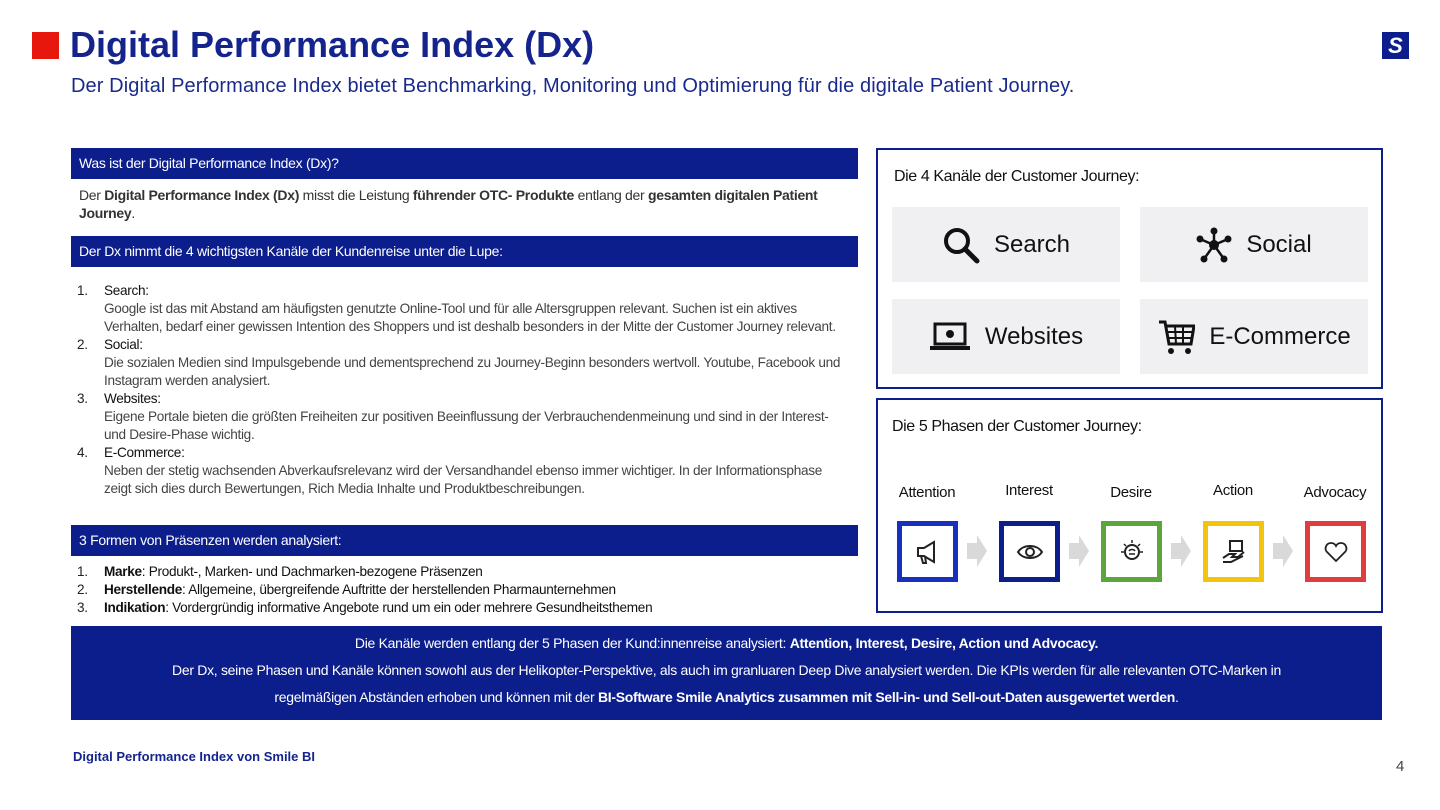 Image resolution: width=1440 pixels, height=810 pixels. Describe the element at coordinates (82, 452) in the screenshot. I see `item-number: 4.` at that location.